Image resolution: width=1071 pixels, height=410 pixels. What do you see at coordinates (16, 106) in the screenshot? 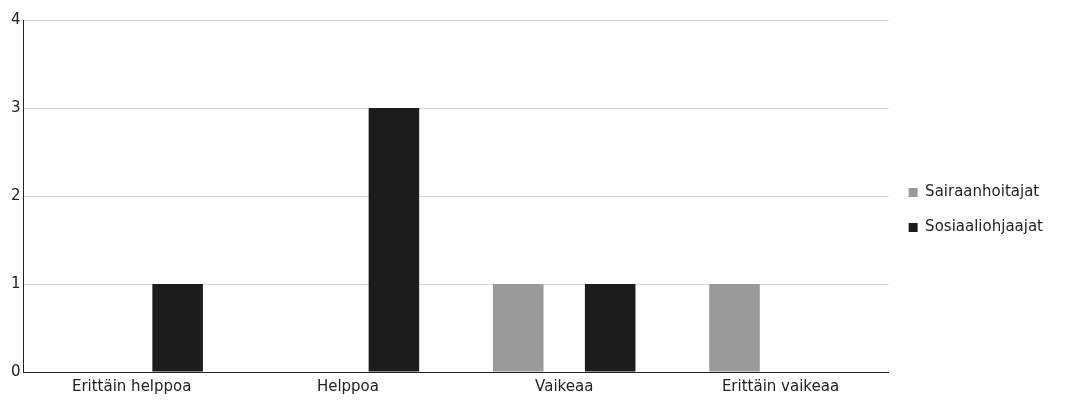
I see `y-tick-label: 3` at bounding box center [16, 106].